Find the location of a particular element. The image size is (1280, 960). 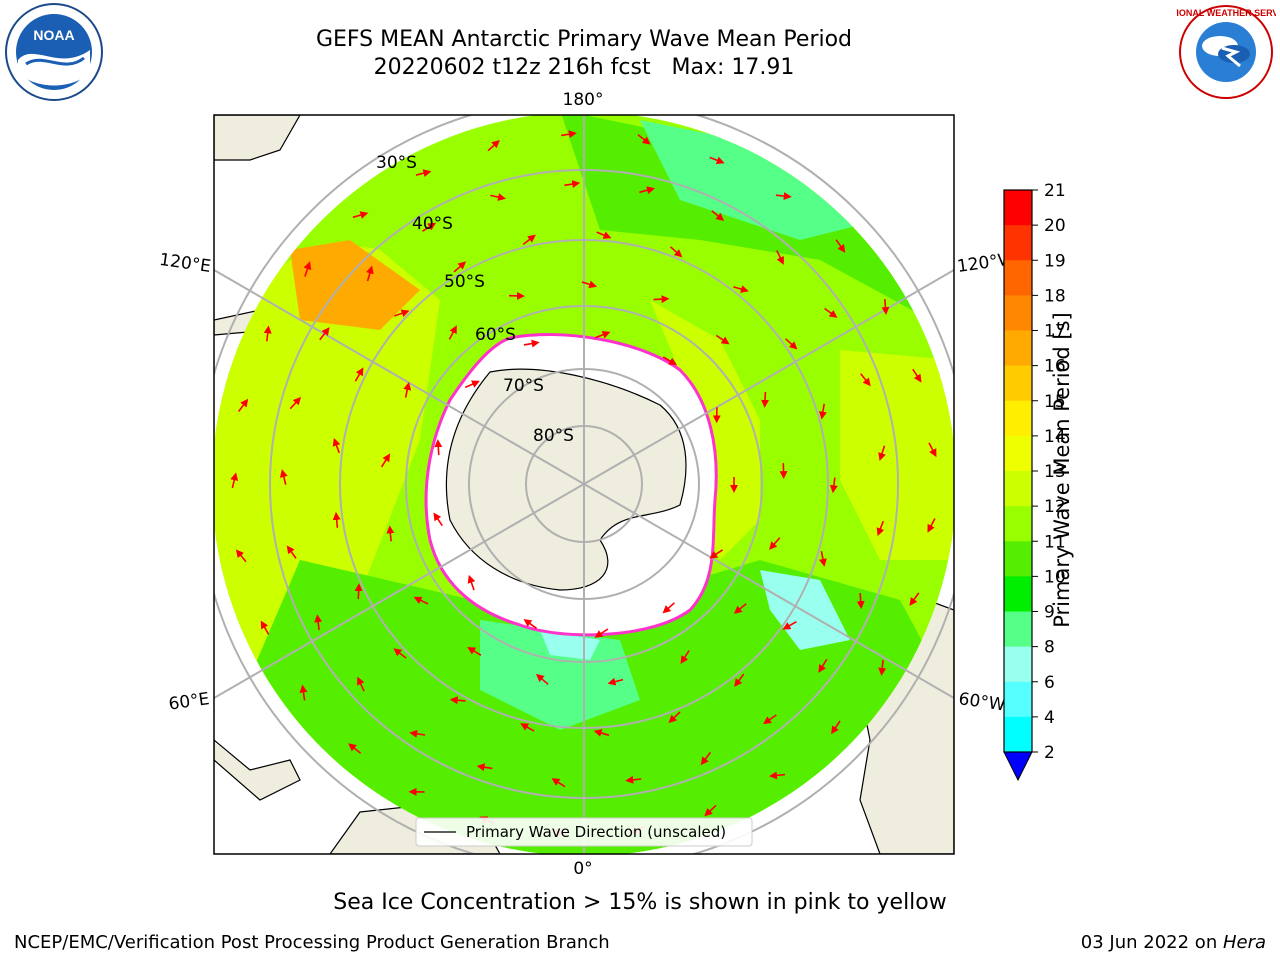

lon-label-60e: 60°E is located at coordinates (188, 701).